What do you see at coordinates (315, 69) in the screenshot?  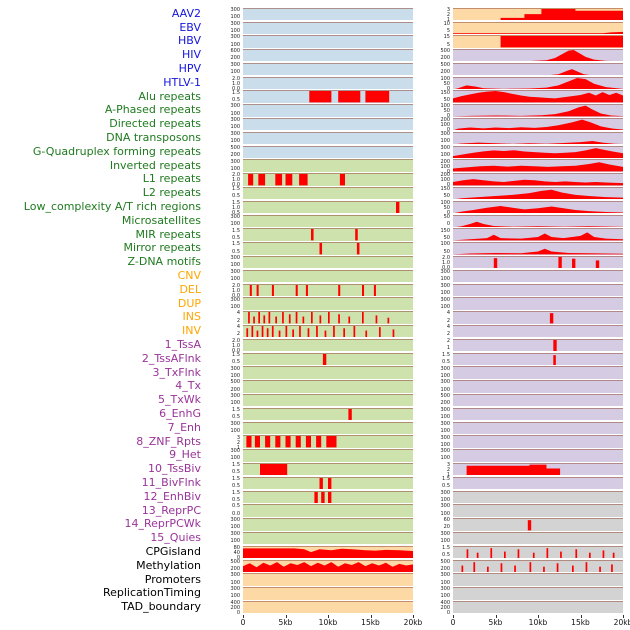 I see `track-row: HPV 300 100 500 200` at bounding box center [315, 69].